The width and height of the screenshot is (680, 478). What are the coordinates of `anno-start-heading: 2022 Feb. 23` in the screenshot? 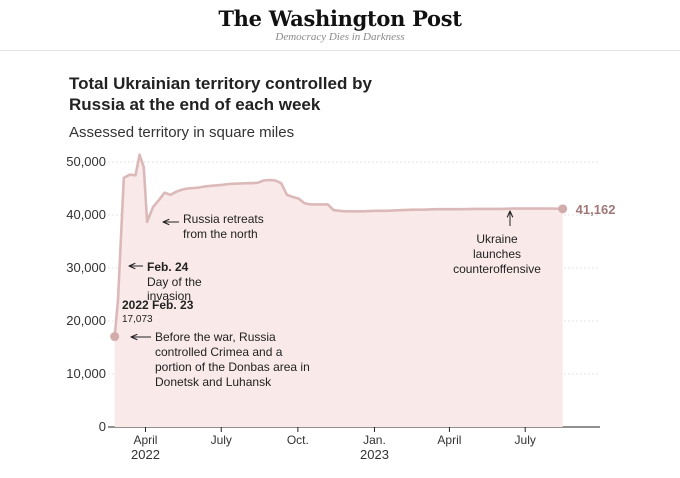 It's located at (158, 305).